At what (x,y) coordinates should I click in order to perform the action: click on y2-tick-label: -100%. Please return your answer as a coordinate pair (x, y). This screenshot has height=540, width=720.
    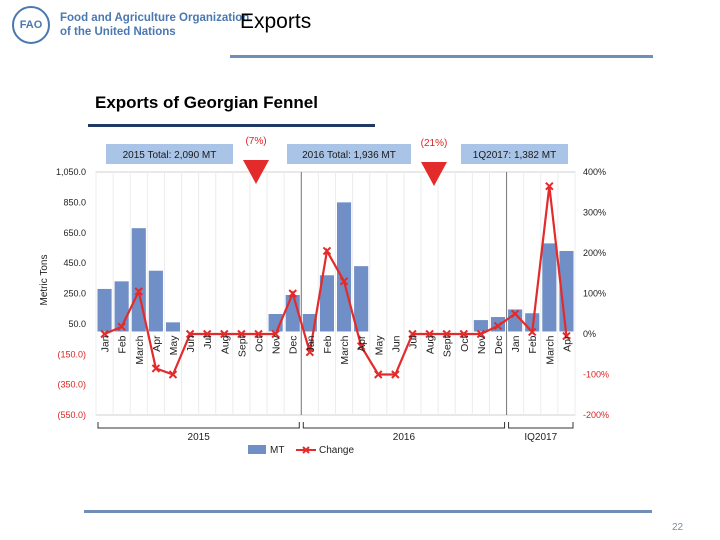
    Looking at the image, I should click on (596, 375).